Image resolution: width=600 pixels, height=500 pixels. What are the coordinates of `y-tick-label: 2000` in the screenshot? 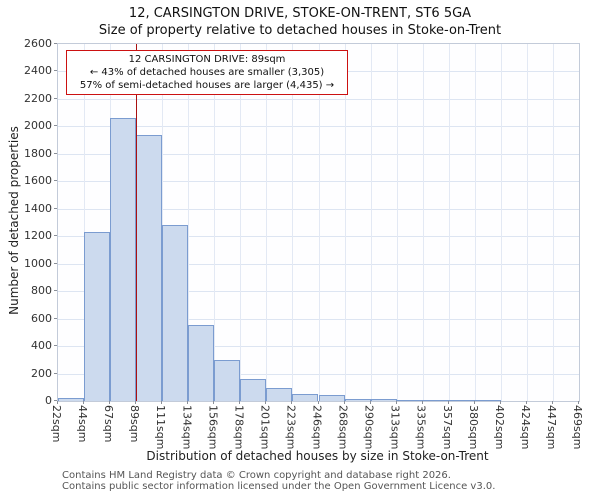 It's located at (38, 126).